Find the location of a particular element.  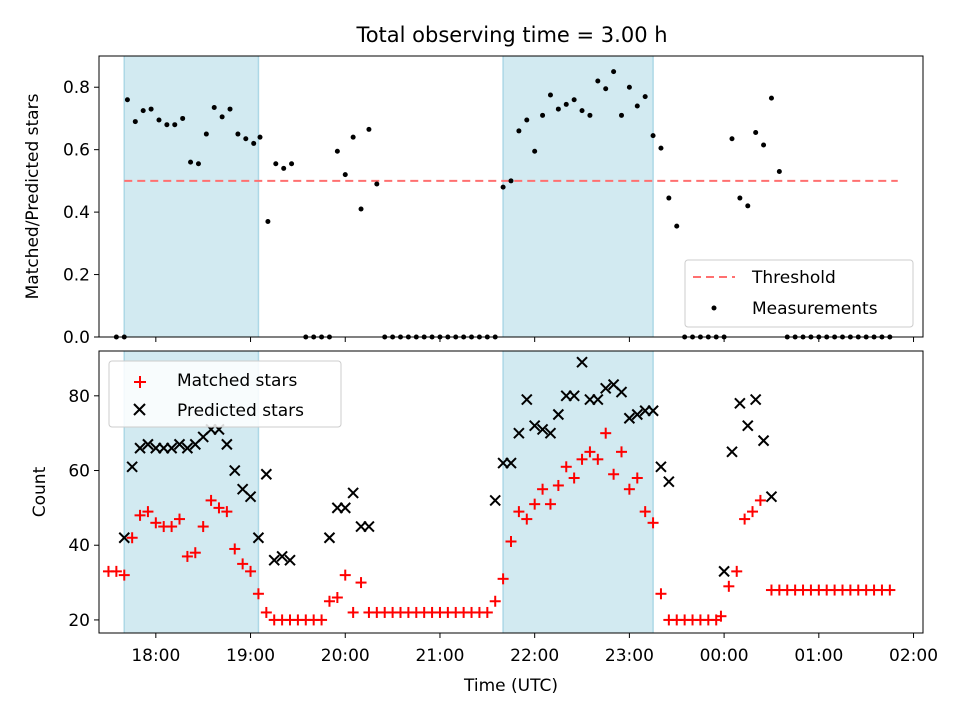

x-tick-label: 18:00 is located at coordinates (155, 656).